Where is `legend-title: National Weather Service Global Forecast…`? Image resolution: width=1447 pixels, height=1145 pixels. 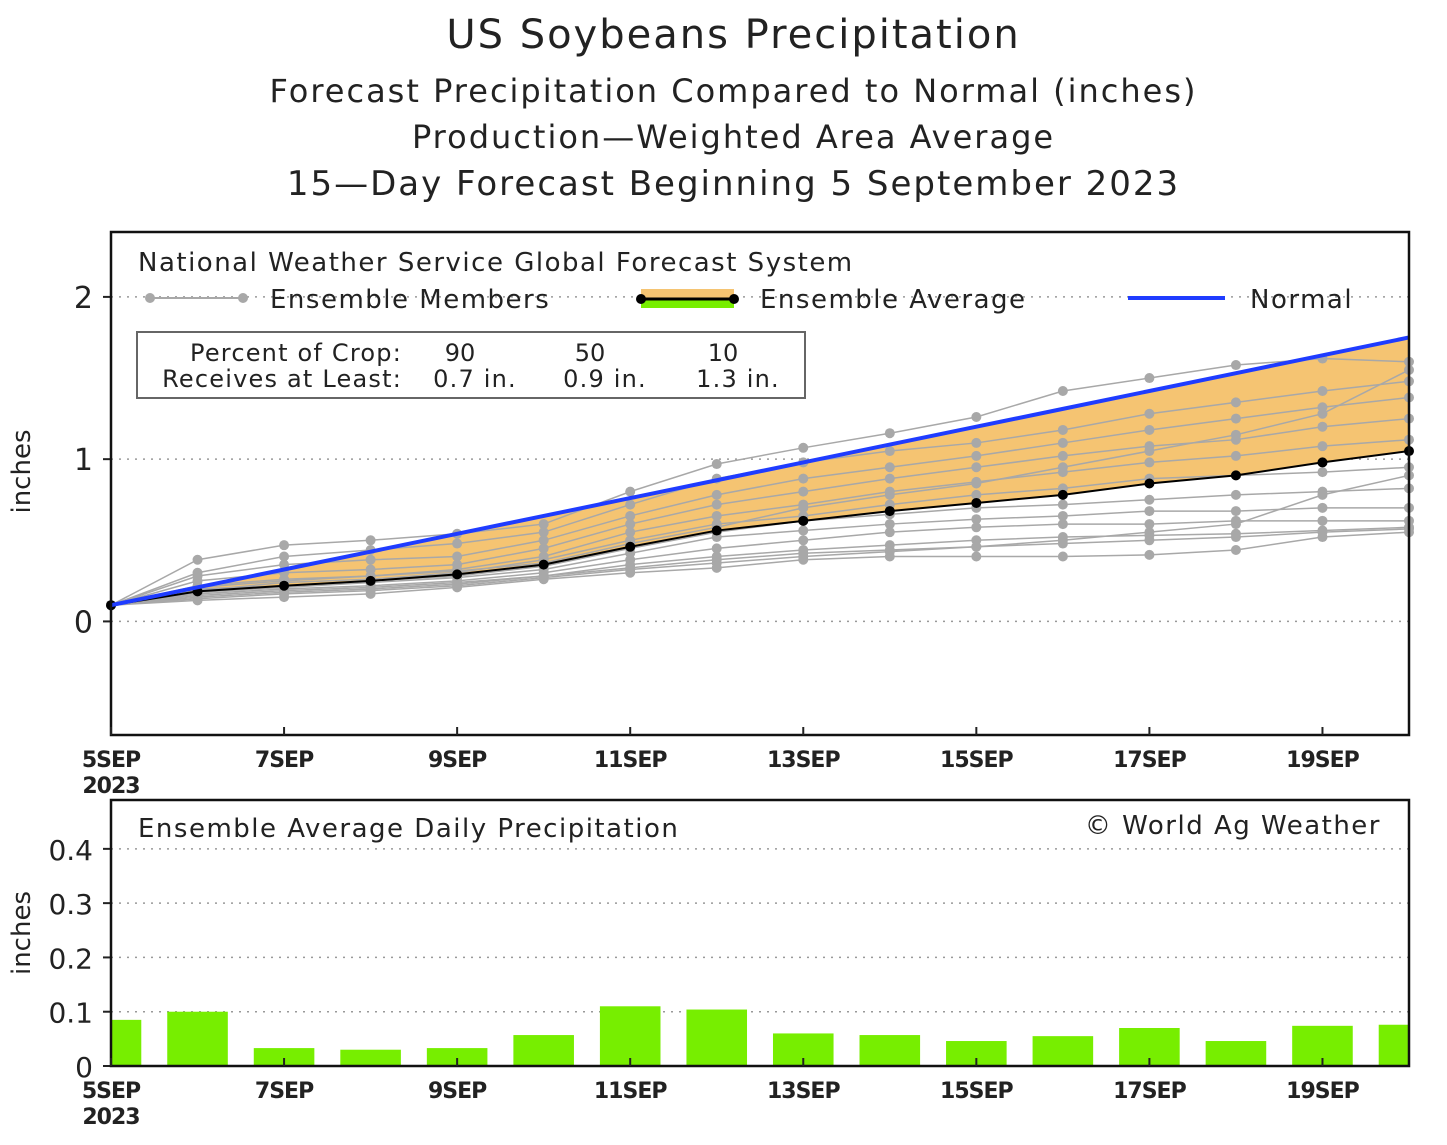 legend-title: National Weather Service Global Forecast… is located at coordinates (496, 263).